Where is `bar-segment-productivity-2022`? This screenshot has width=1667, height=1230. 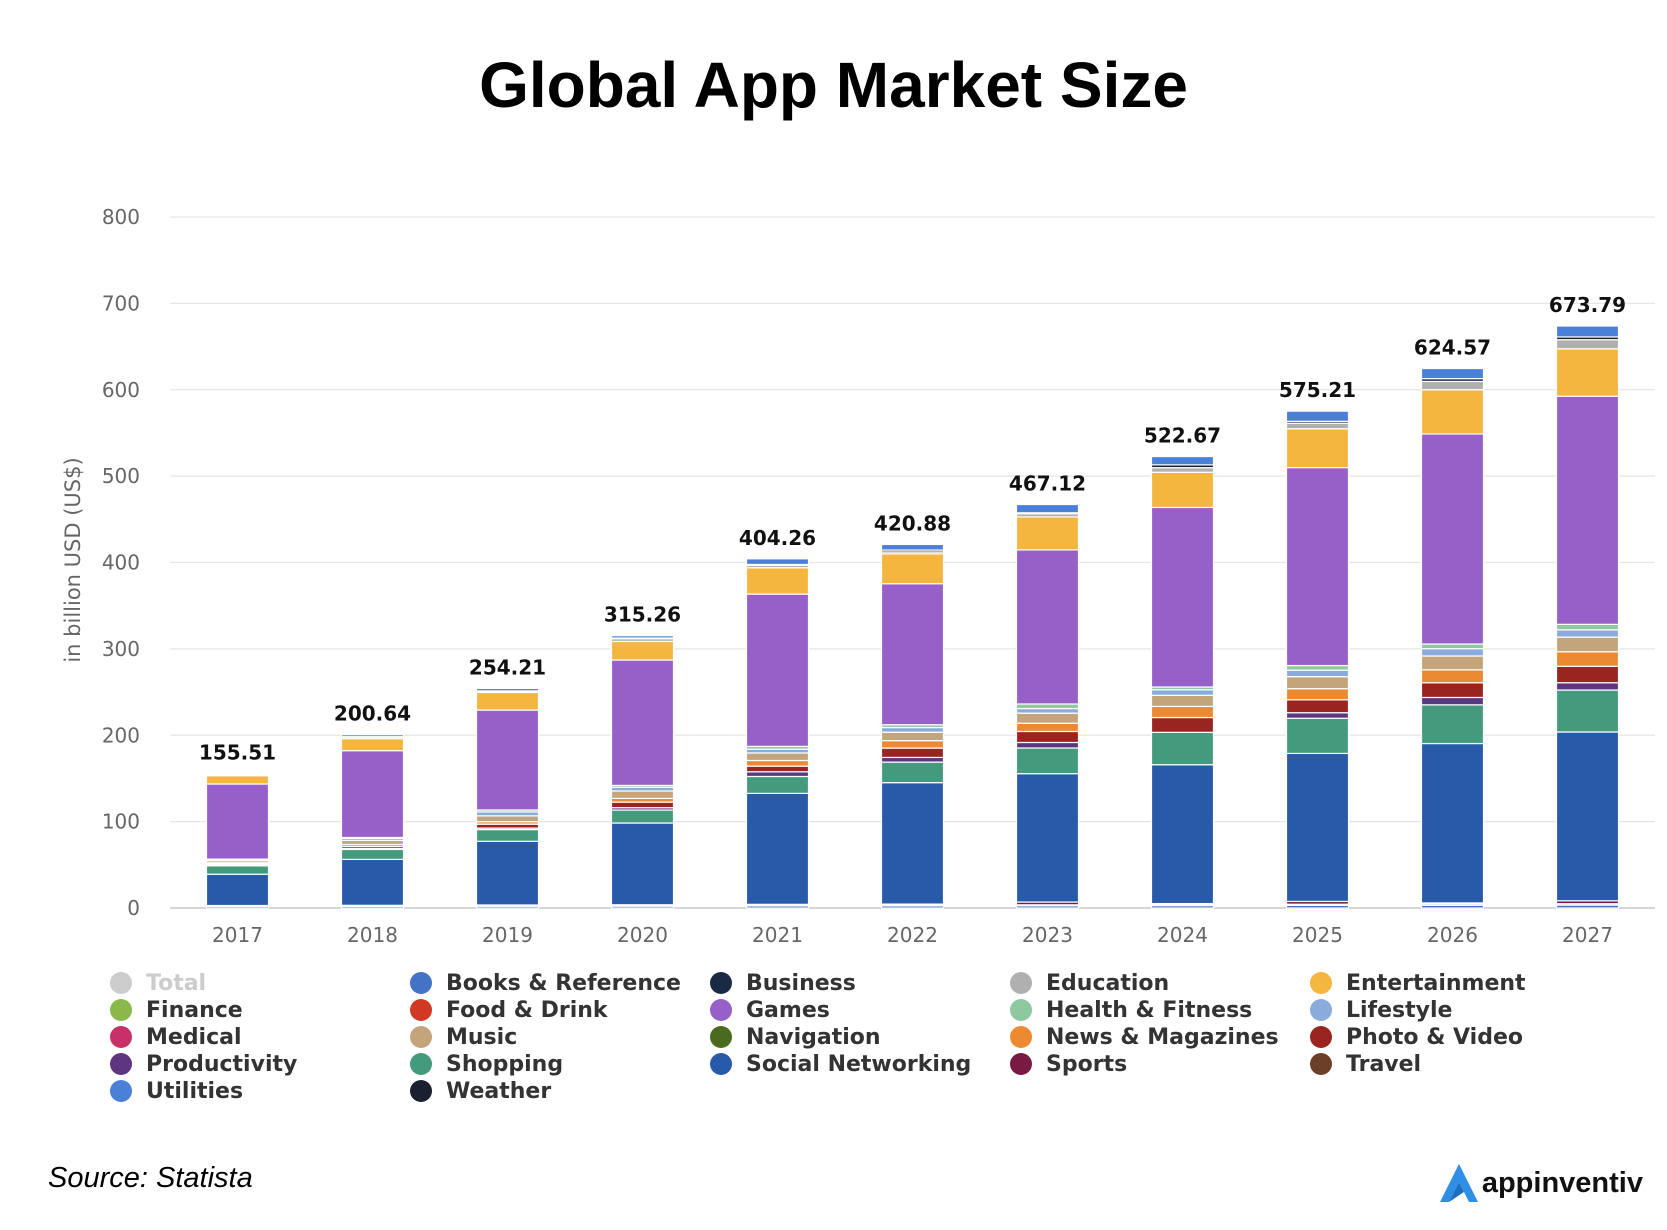 bar-segment-productivity-2022 is located at coordinates (912, 759).